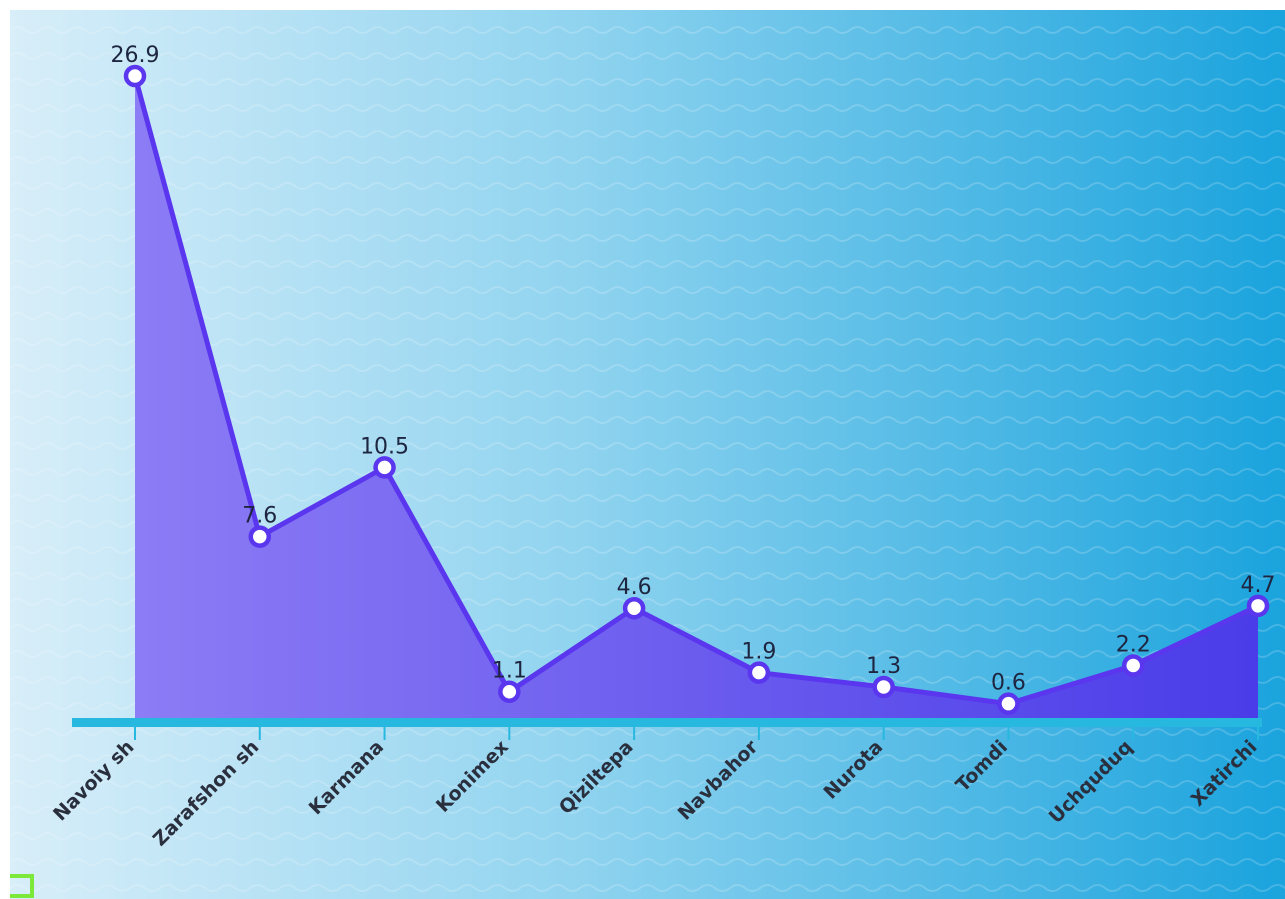 The height and width of the screenshot is (899, 1285). Describe the element at coordinates (1133, 644) in the screenshot. I see `value-label-8: 2.2` at that location.